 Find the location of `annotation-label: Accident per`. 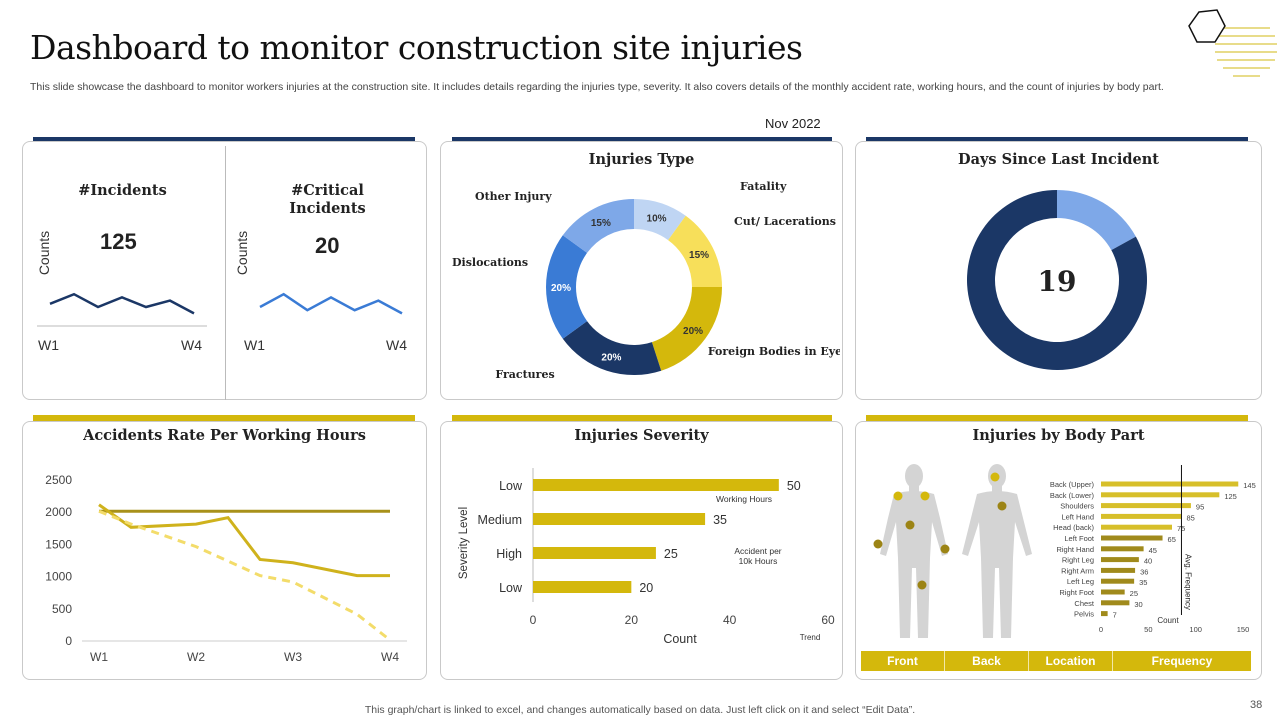

annotation-label: Accident per is located at coordinates (757, 551).